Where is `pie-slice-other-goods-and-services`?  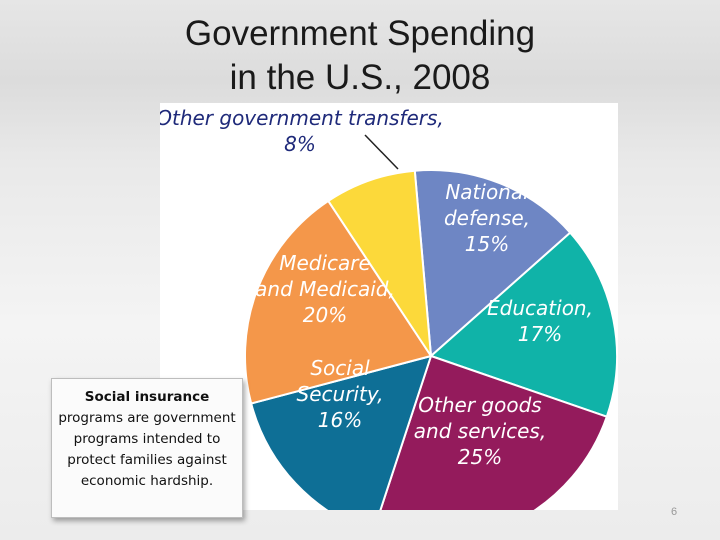 pie-slice-other-goods-and-services is located at coordinates (494, 432).